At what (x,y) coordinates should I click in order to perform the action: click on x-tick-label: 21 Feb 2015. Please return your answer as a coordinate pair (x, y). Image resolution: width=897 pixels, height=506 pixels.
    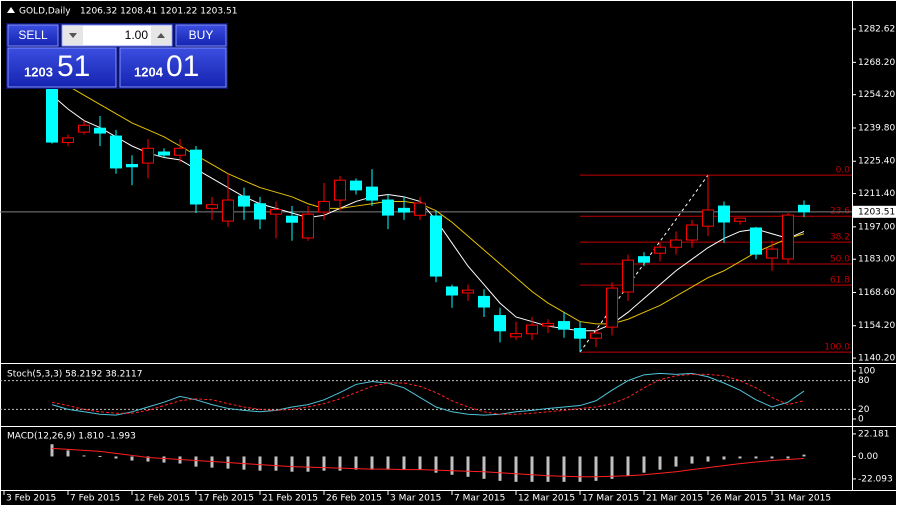
    Looking at the image, I should click on (290, 499).